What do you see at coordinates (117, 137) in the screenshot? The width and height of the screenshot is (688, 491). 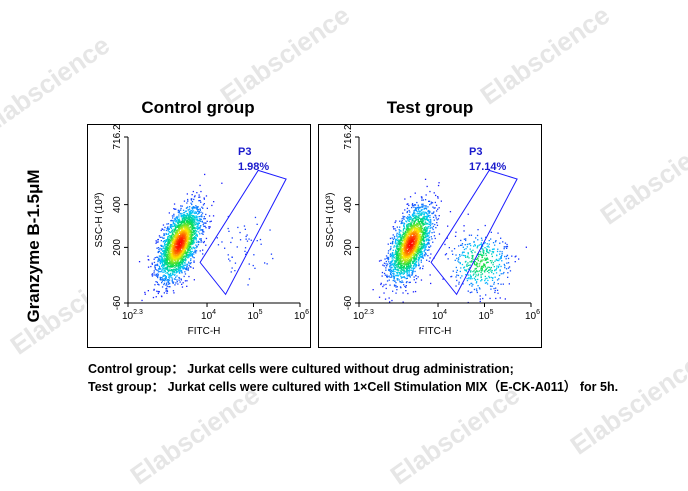 I see `y-tick-label: 716.2` at bounding box center [117, 137].